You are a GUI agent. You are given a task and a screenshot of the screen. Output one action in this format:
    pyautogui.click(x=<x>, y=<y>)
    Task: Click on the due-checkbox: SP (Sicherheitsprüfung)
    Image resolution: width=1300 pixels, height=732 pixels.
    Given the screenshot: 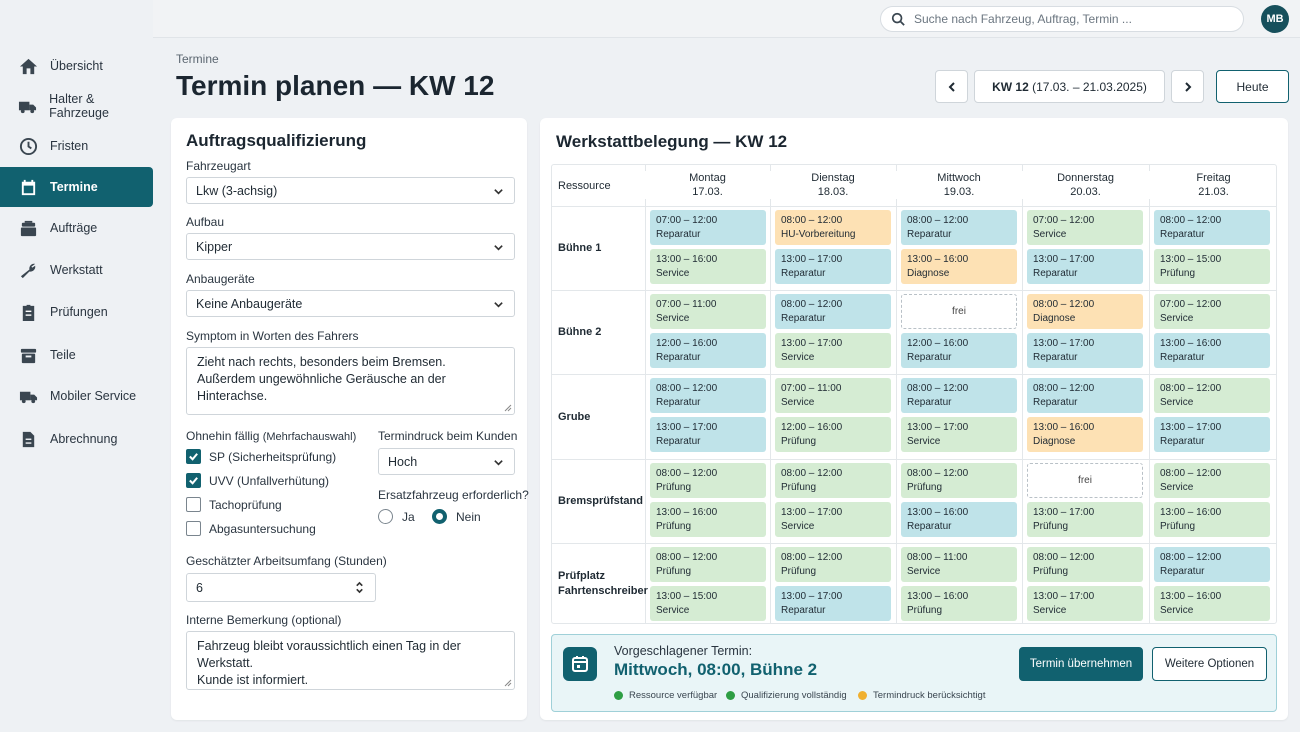 What is the action you would take?
    pyautogui.click(x=261, y=456)
    